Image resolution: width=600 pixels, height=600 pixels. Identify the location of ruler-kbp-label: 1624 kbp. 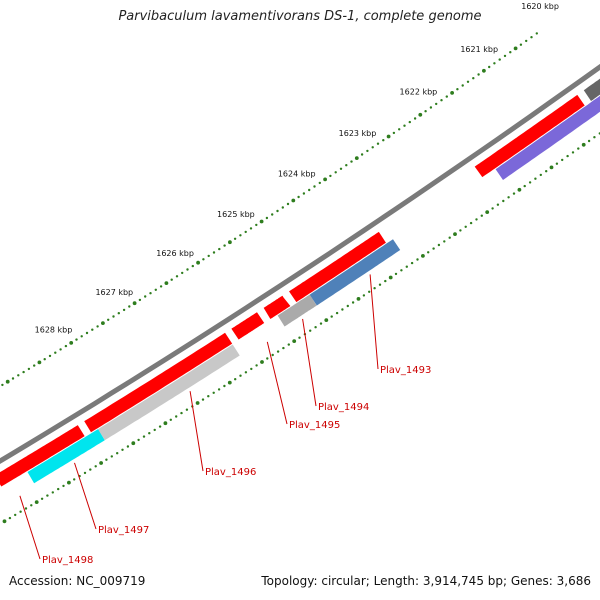
(297, 174).